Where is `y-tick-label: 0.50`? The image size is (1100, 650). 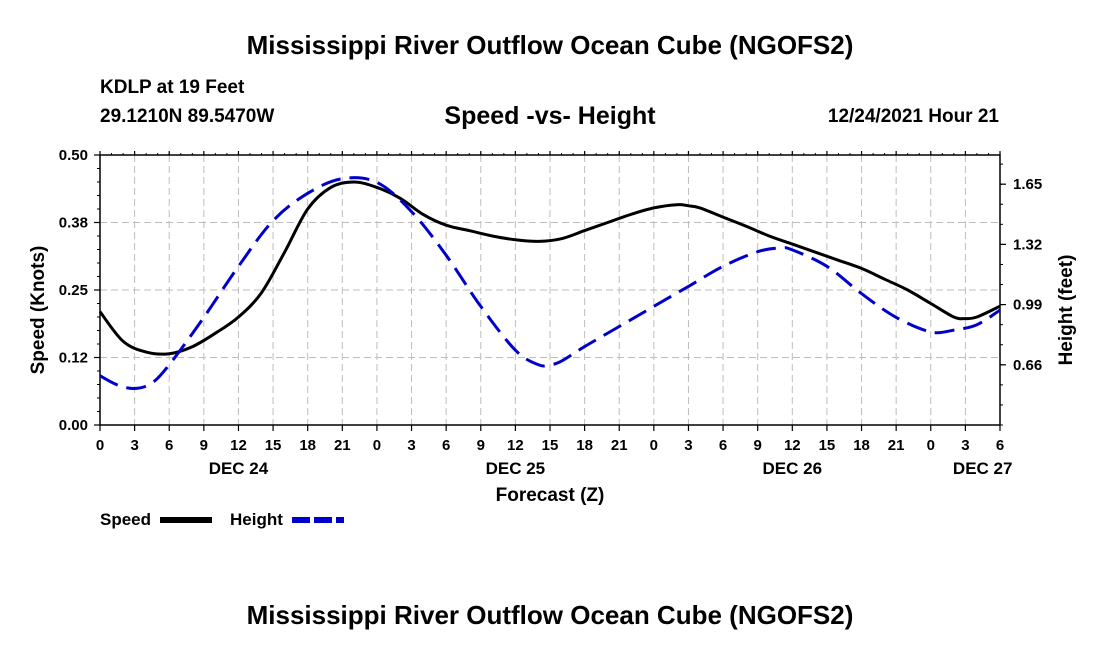
y-tick-label: 0.50 is located at coordinates (73, 155).